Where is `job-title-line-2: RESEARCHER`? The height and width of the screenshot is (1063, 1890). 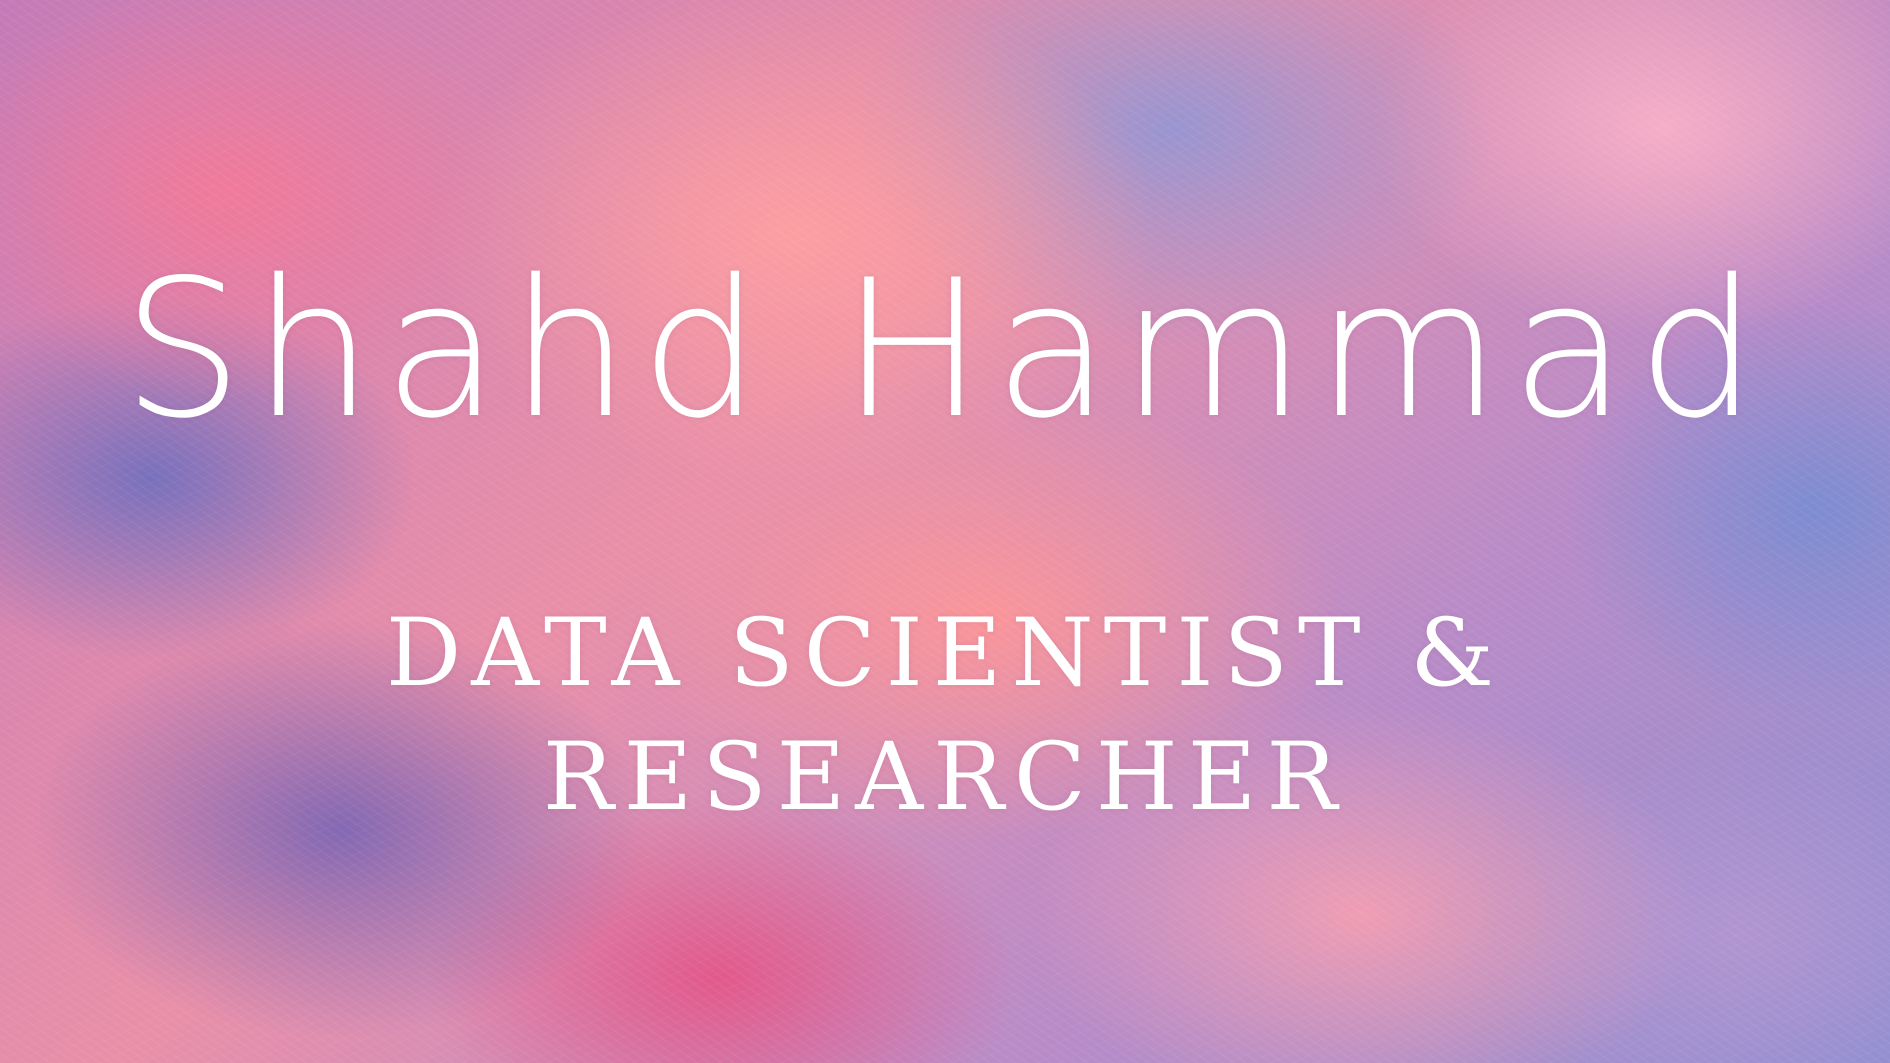 job-title-line-2: RESEARCHER is located at coordinates (945, 777).